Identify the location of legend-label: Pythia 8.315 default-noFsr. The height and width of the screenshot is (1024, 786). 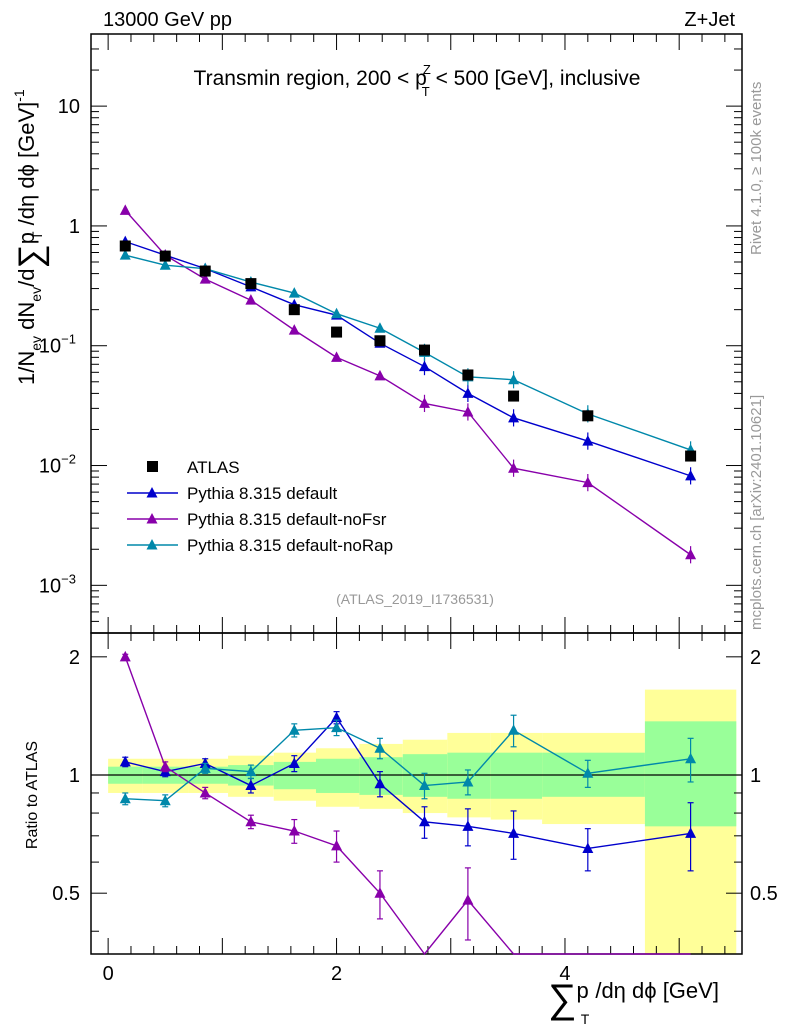
(287, 519).